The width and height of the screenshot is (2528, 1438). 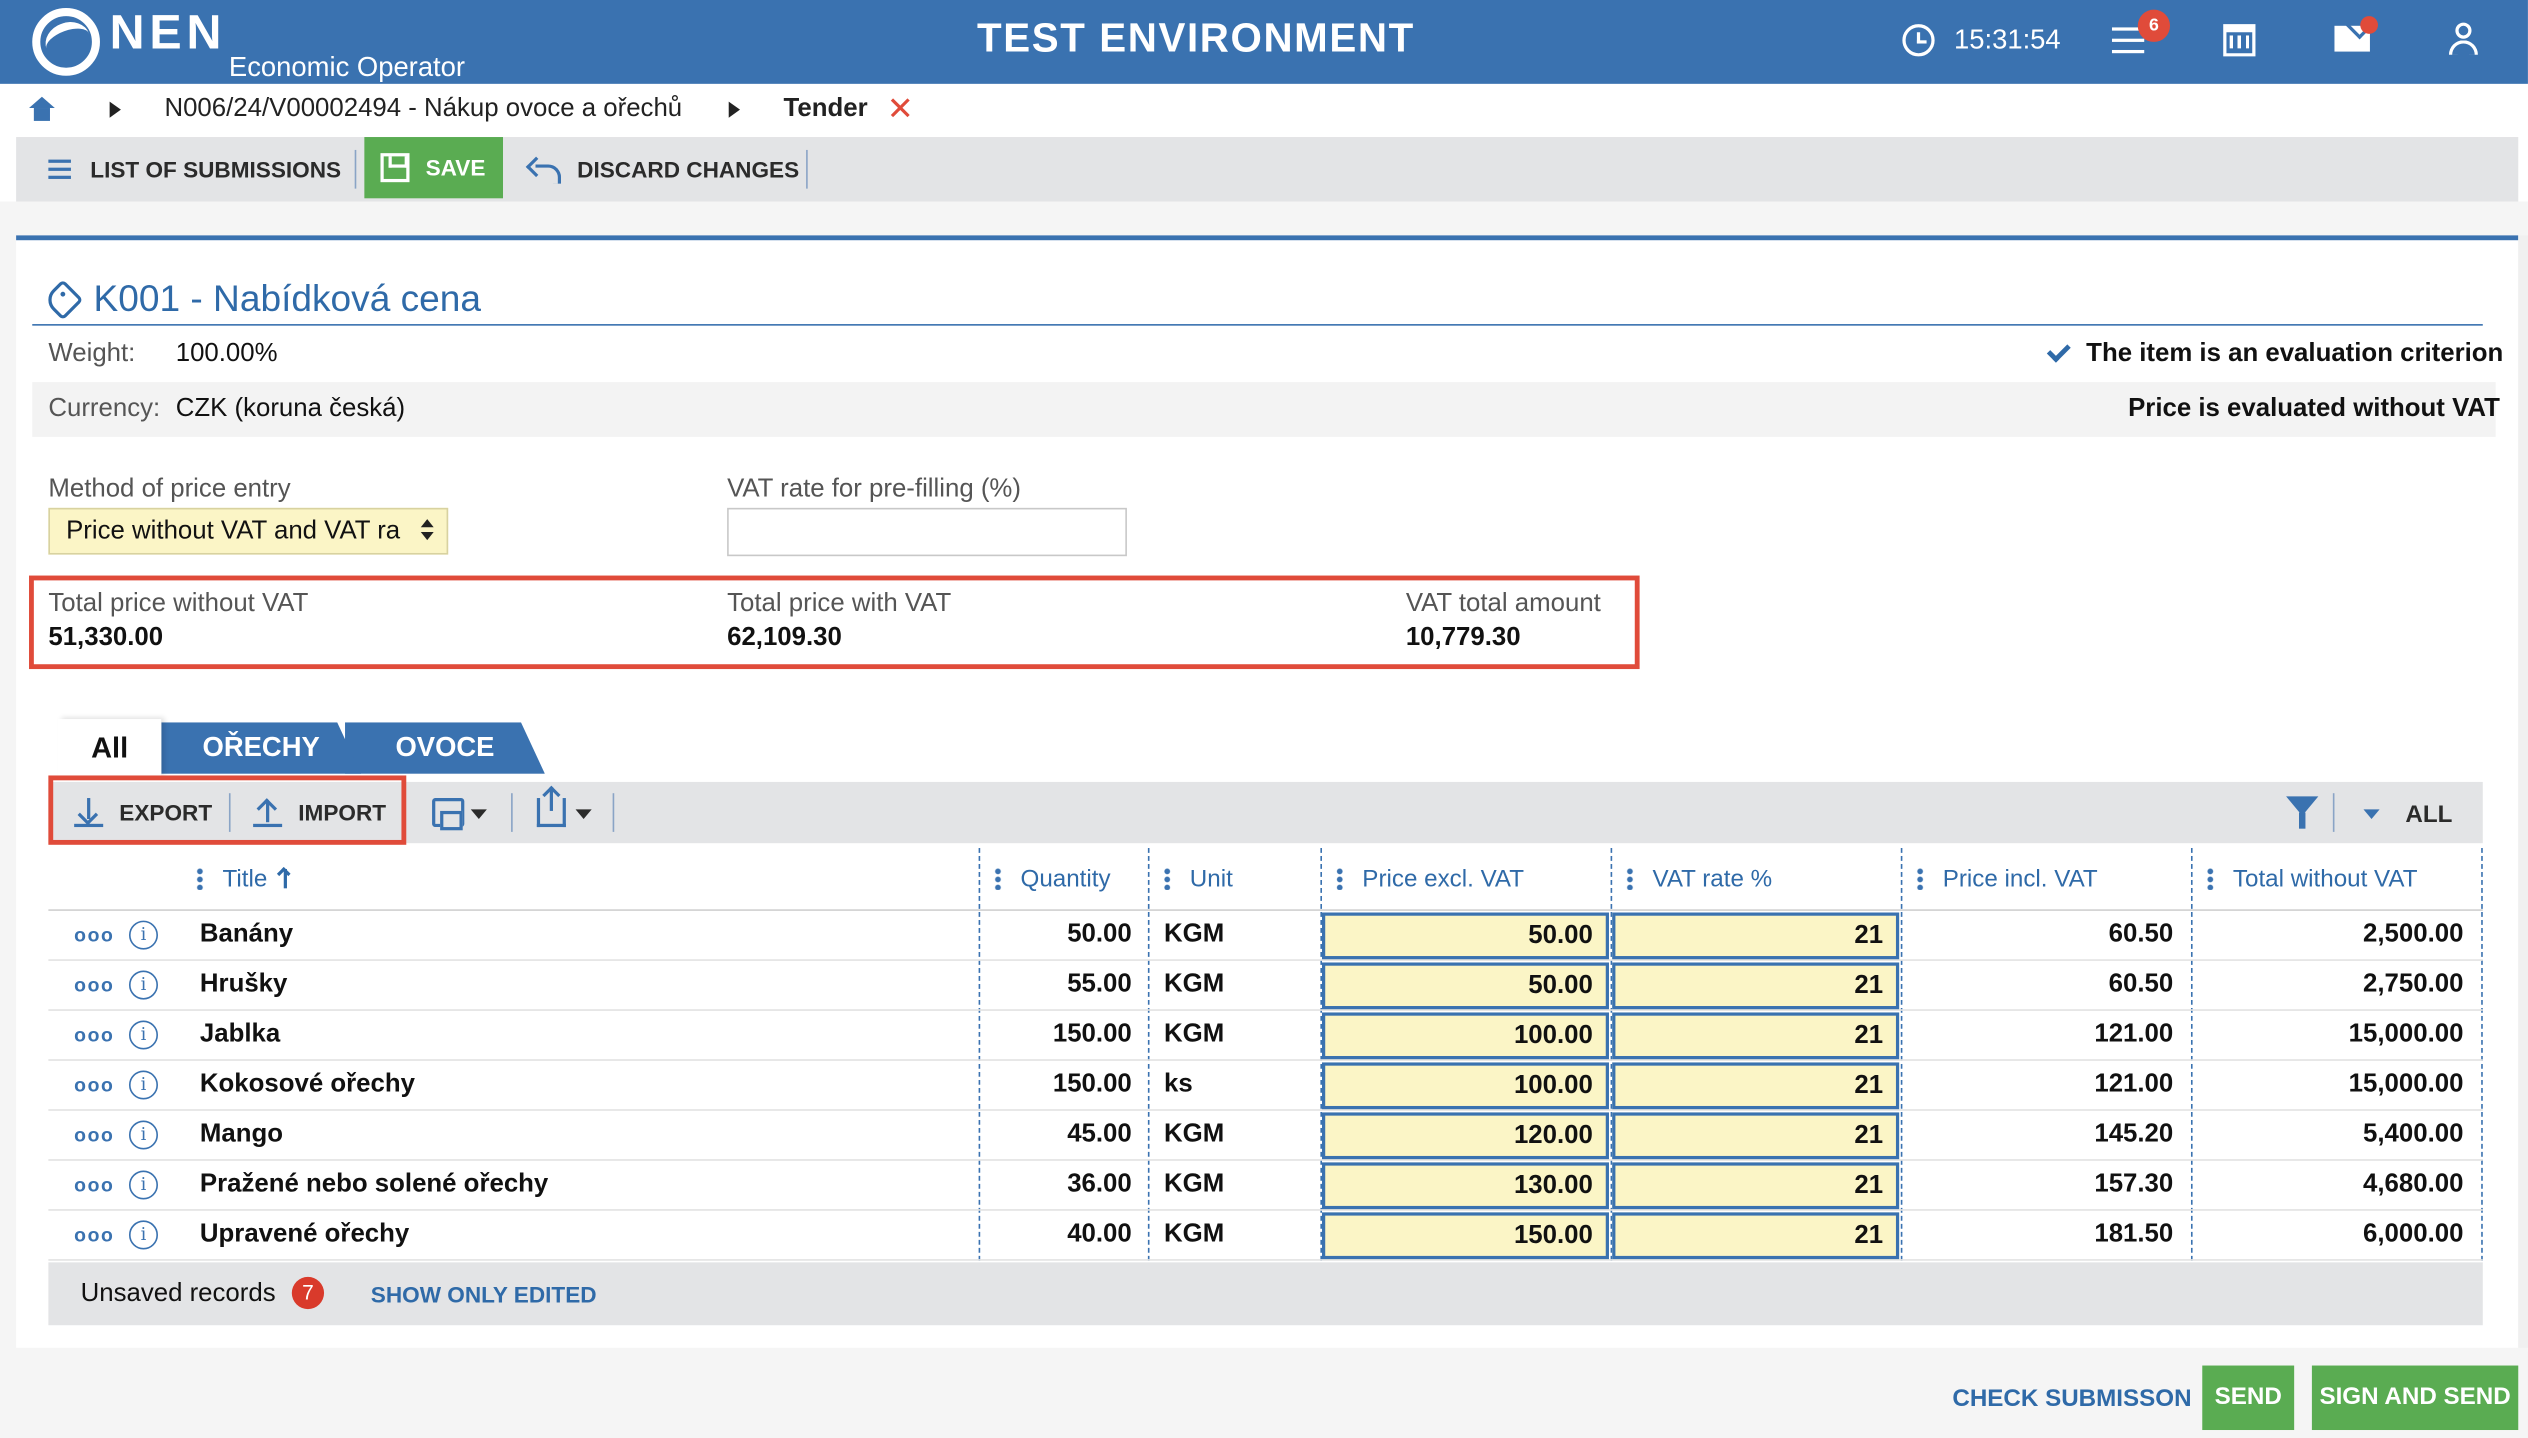 I want to click on user-icon, so click(x=2463, y=38).